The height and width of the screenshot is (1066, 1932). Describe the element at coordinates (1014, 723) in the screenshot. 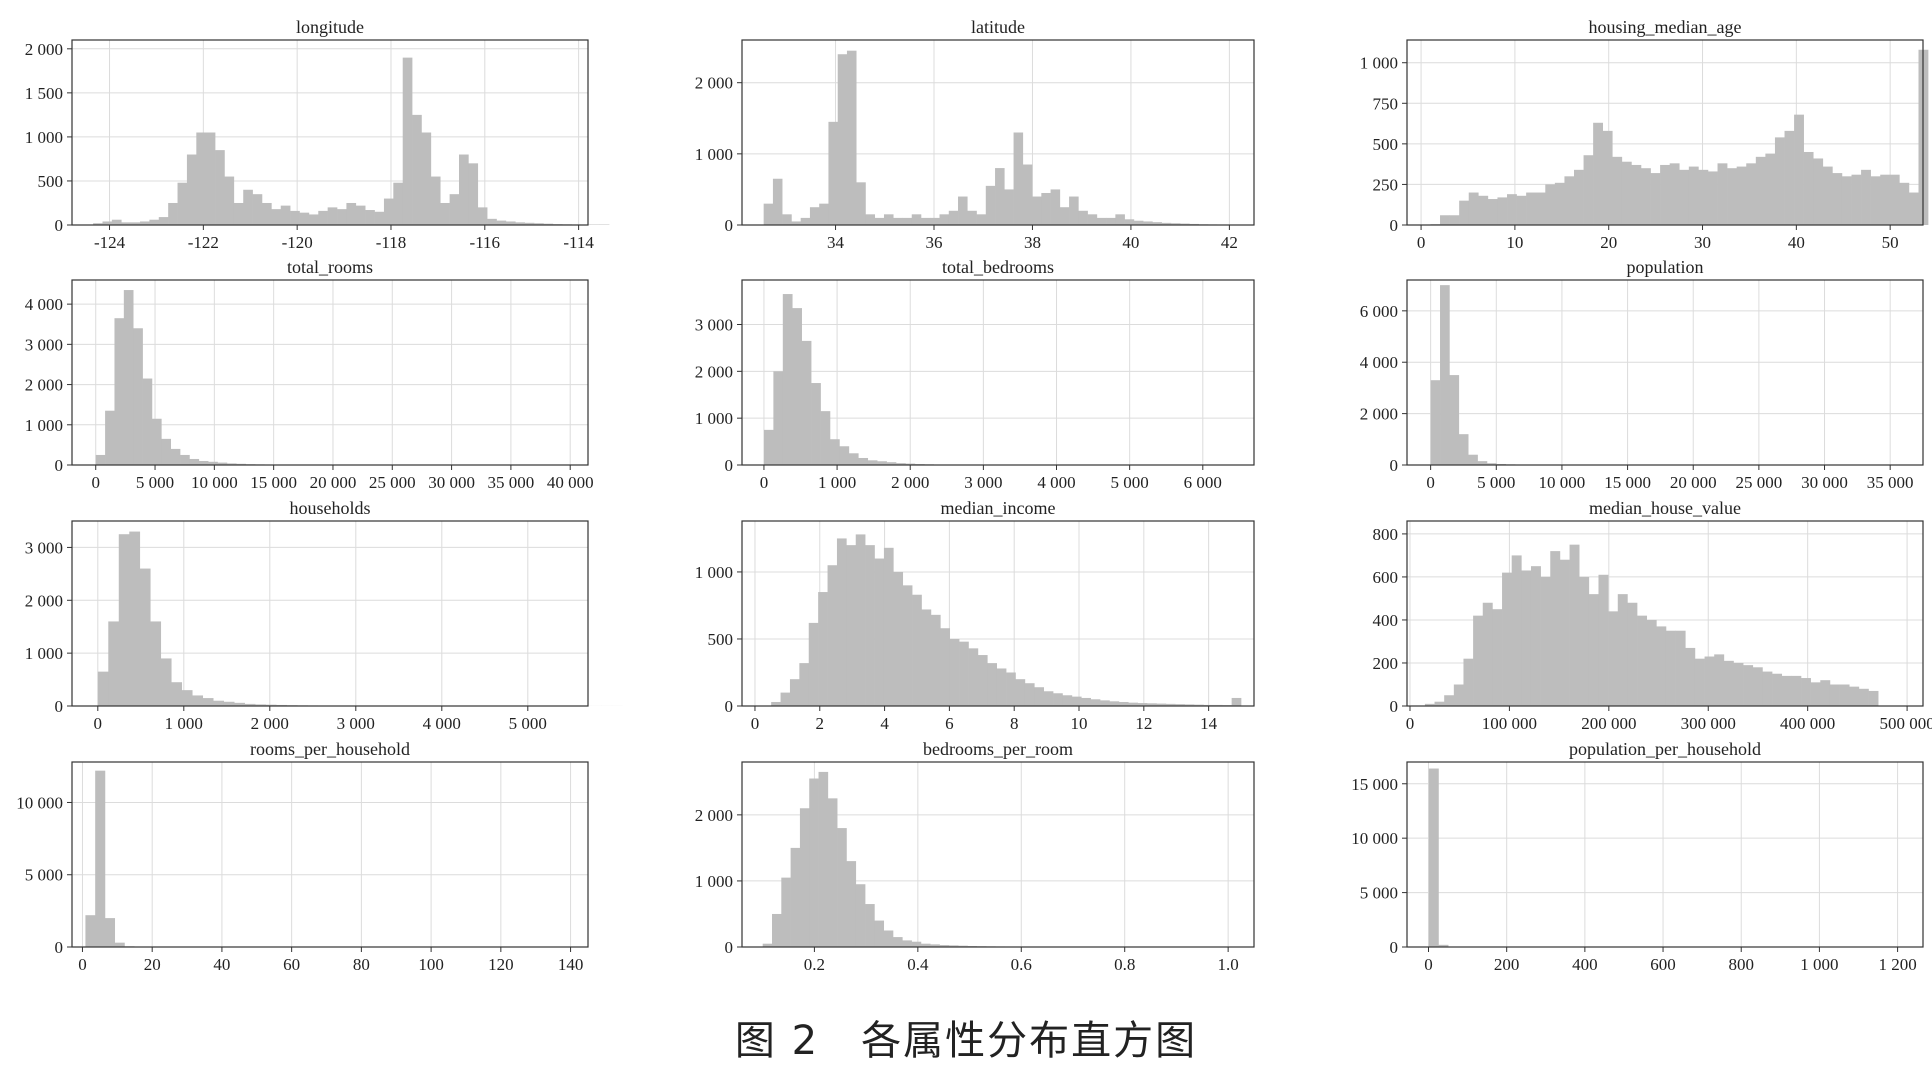

I see `x-tick-label: 8` at that location.